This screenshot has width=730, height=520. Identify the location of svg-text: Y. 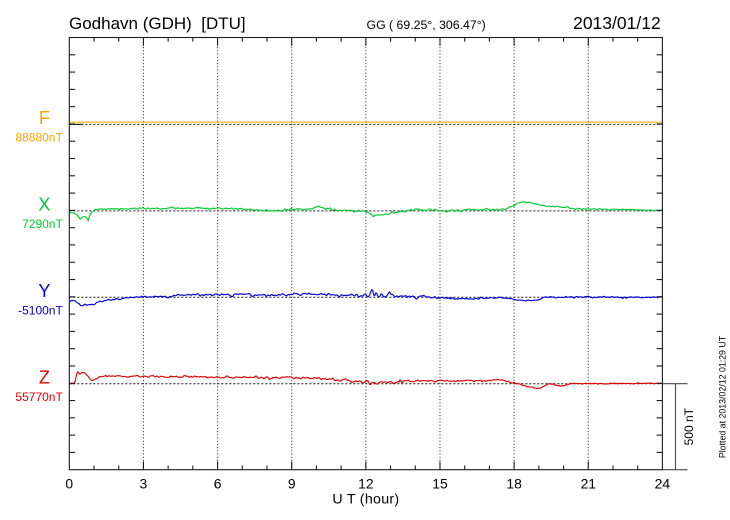
(44, 291).